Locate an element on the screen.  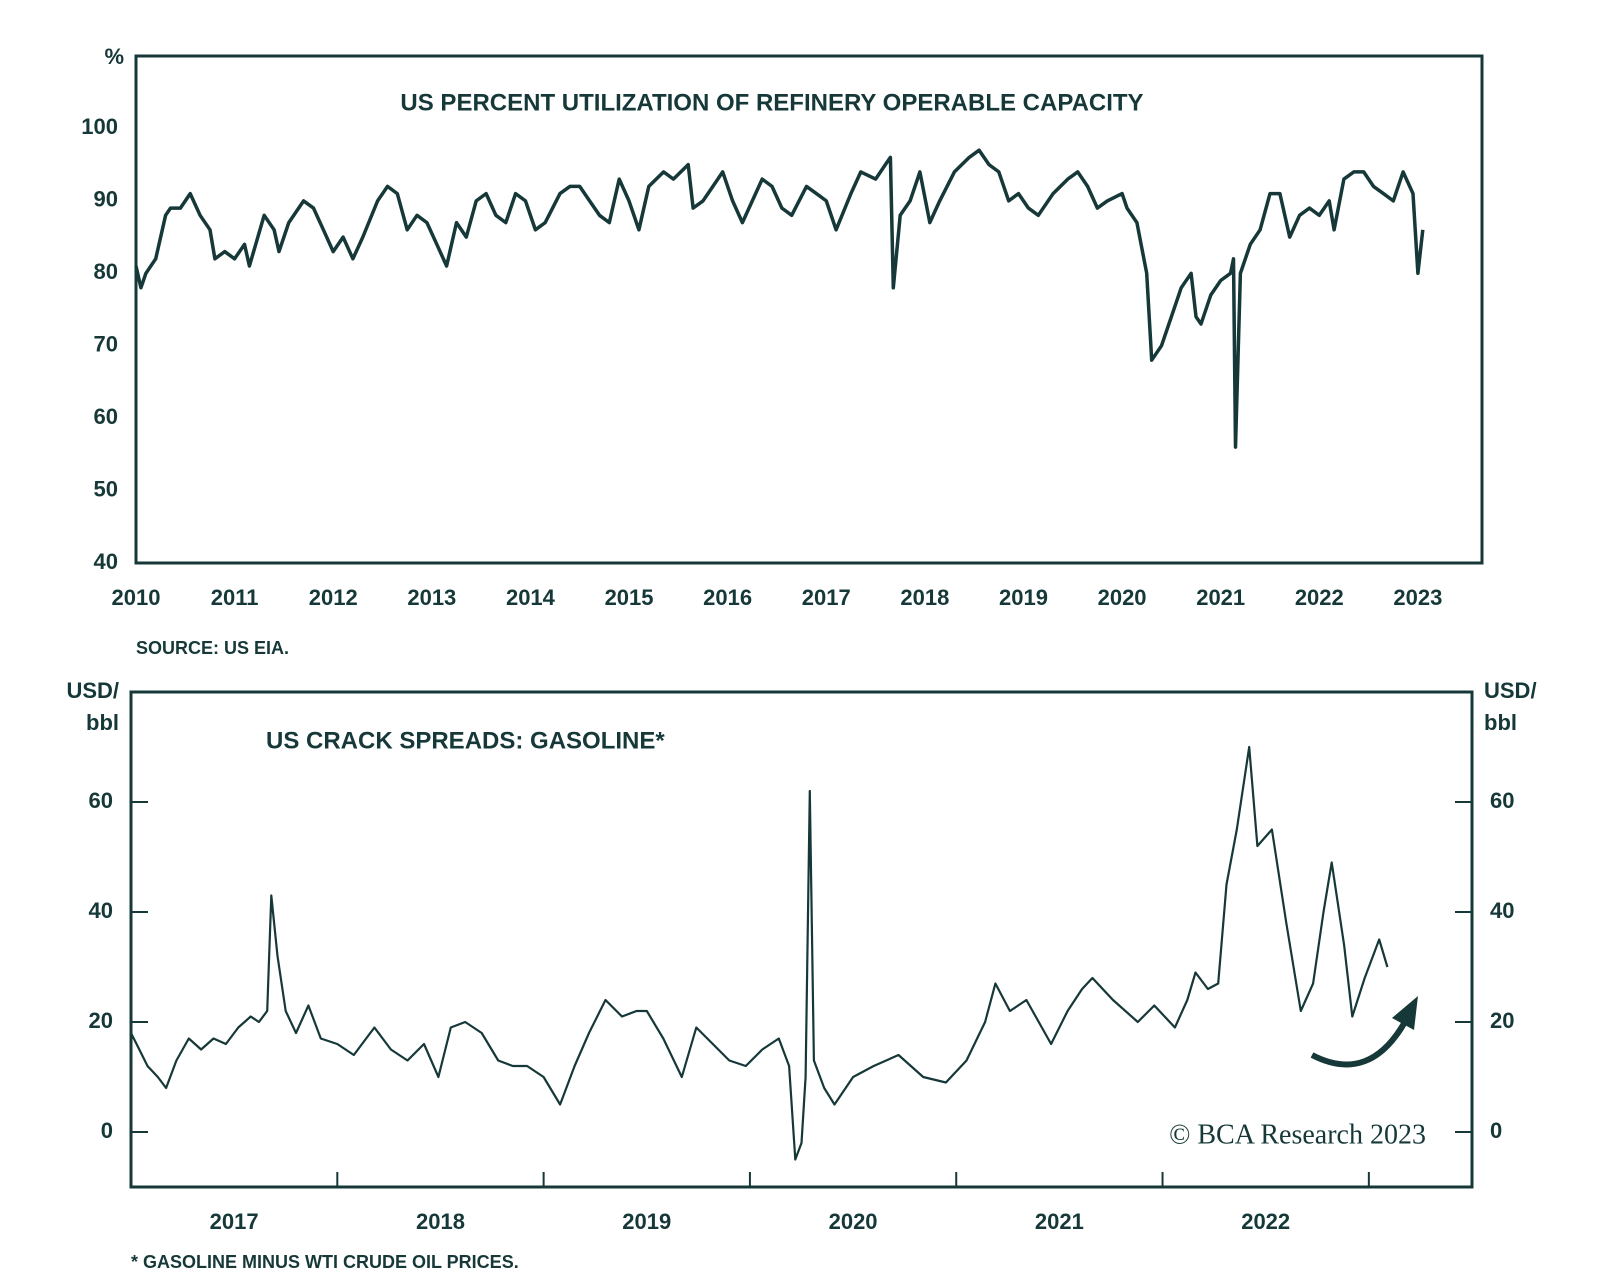
y-tick-label: 50 is located at coordinates (106, 488).